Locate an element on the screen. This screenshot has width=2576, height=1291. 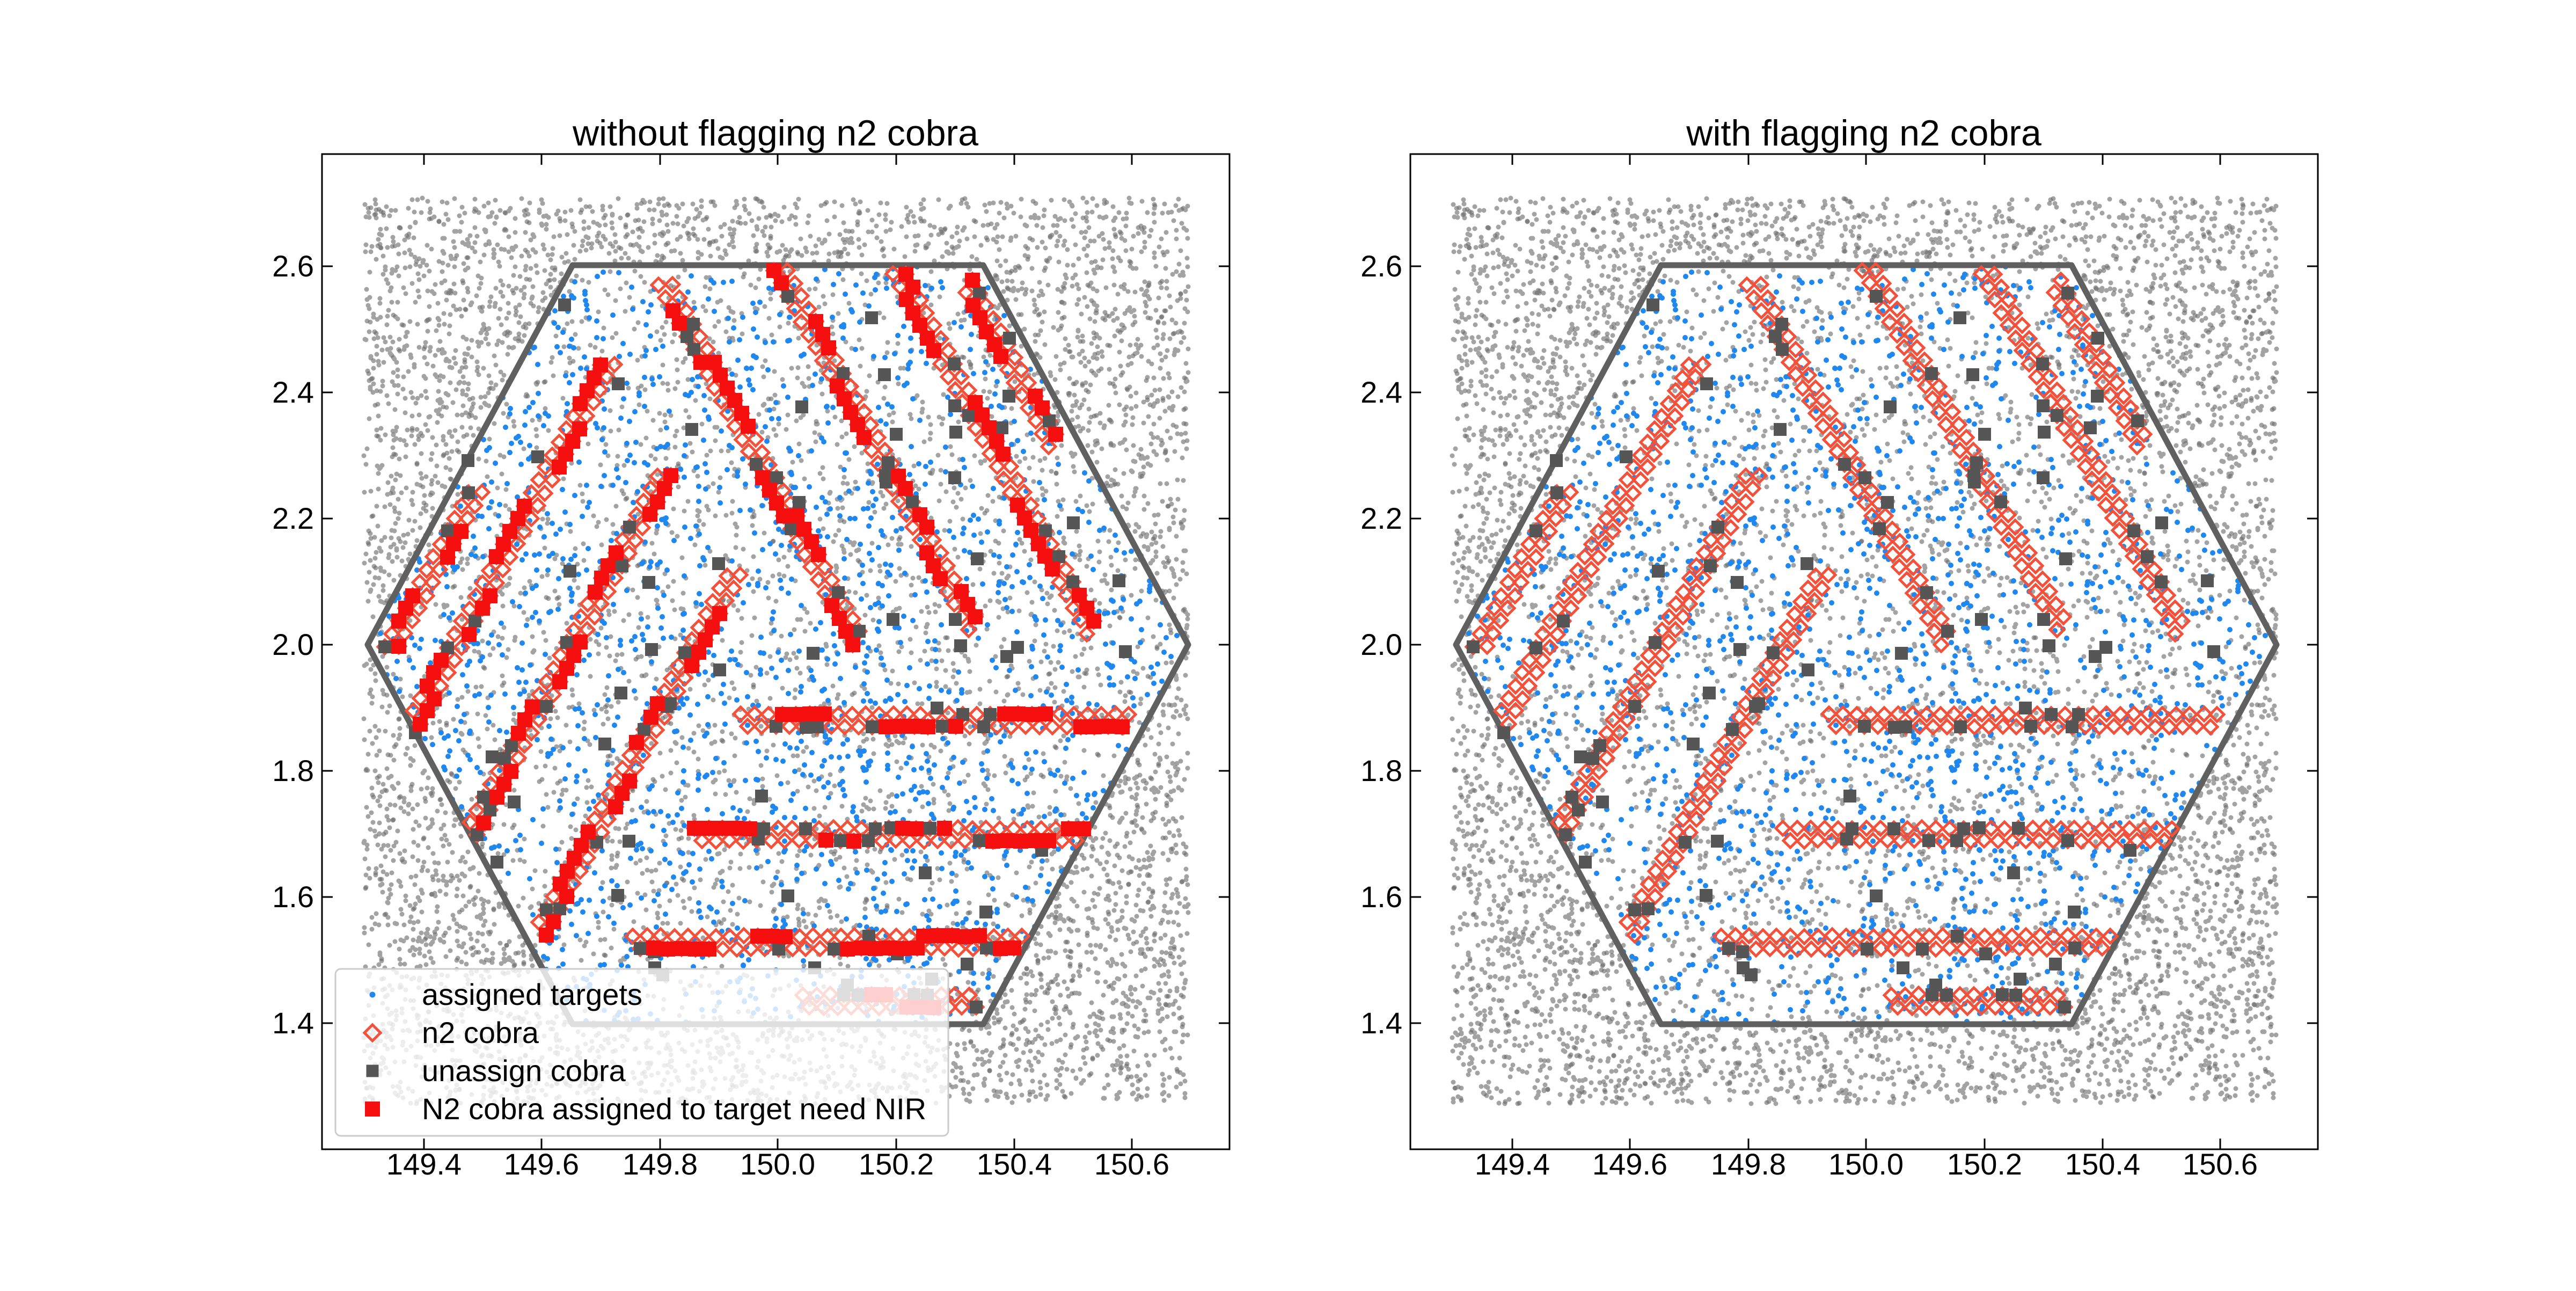
svg-text: unassign cobra is located at coordinates (524, 1071).